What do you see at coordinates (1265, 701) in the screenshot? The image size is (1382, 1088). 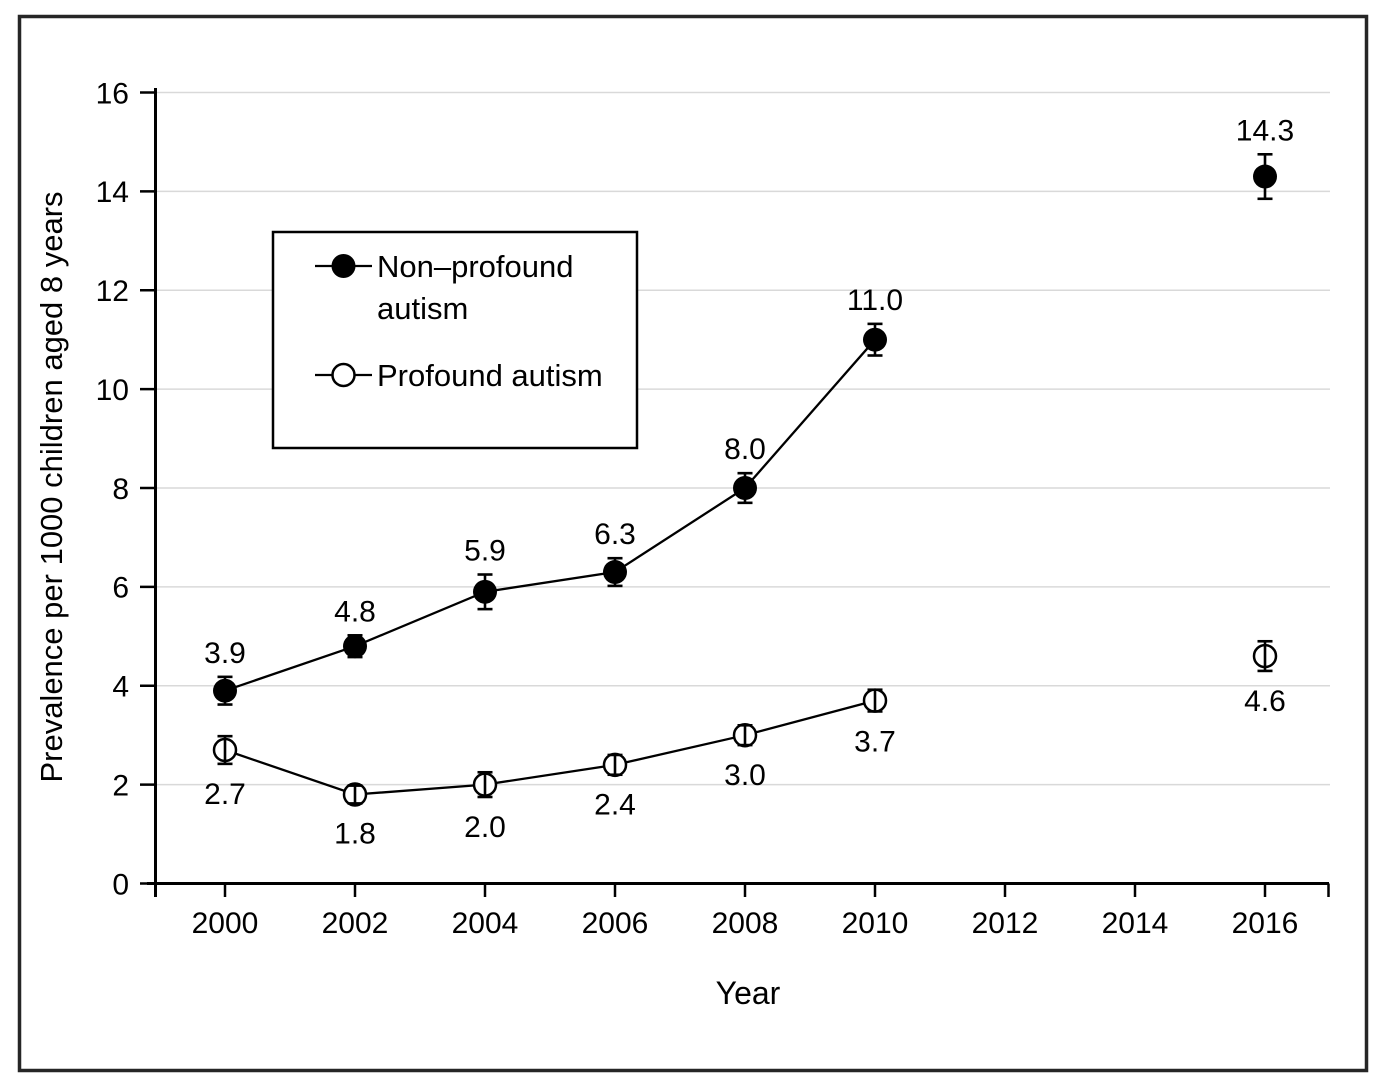 I see `data-label-profound-2016: 4.6` at bounding box center [1265, 701].